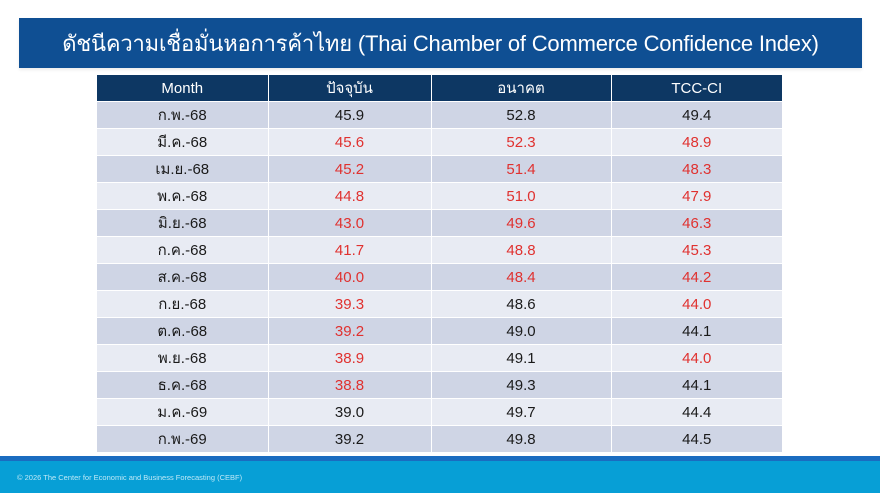 This screenshot has width=880, height=493. I want to click on tcc-ci-cell: 48.3, so click(696, 169).